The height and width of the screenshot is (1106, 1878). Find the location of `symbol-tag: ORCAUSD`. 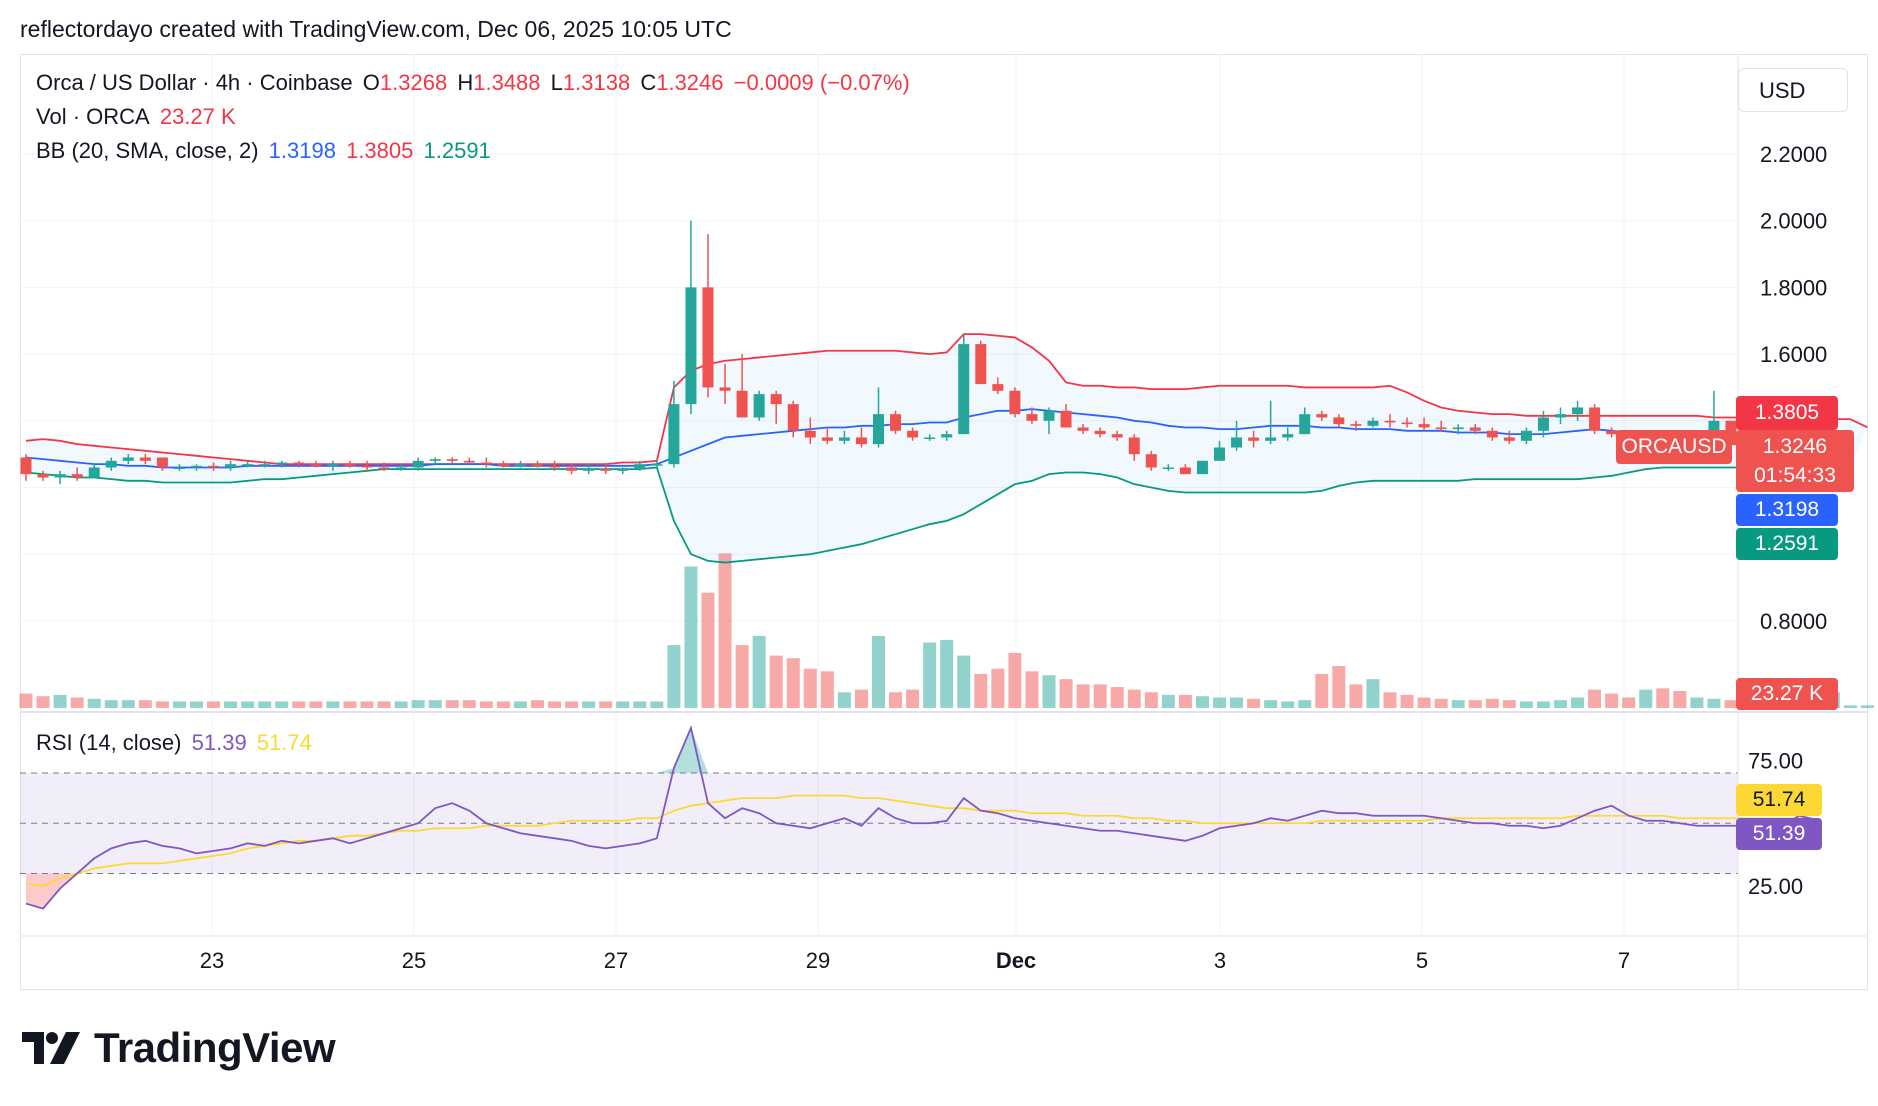

symbol-tag: ORCAUSD is located at coordinates (1674, 447).